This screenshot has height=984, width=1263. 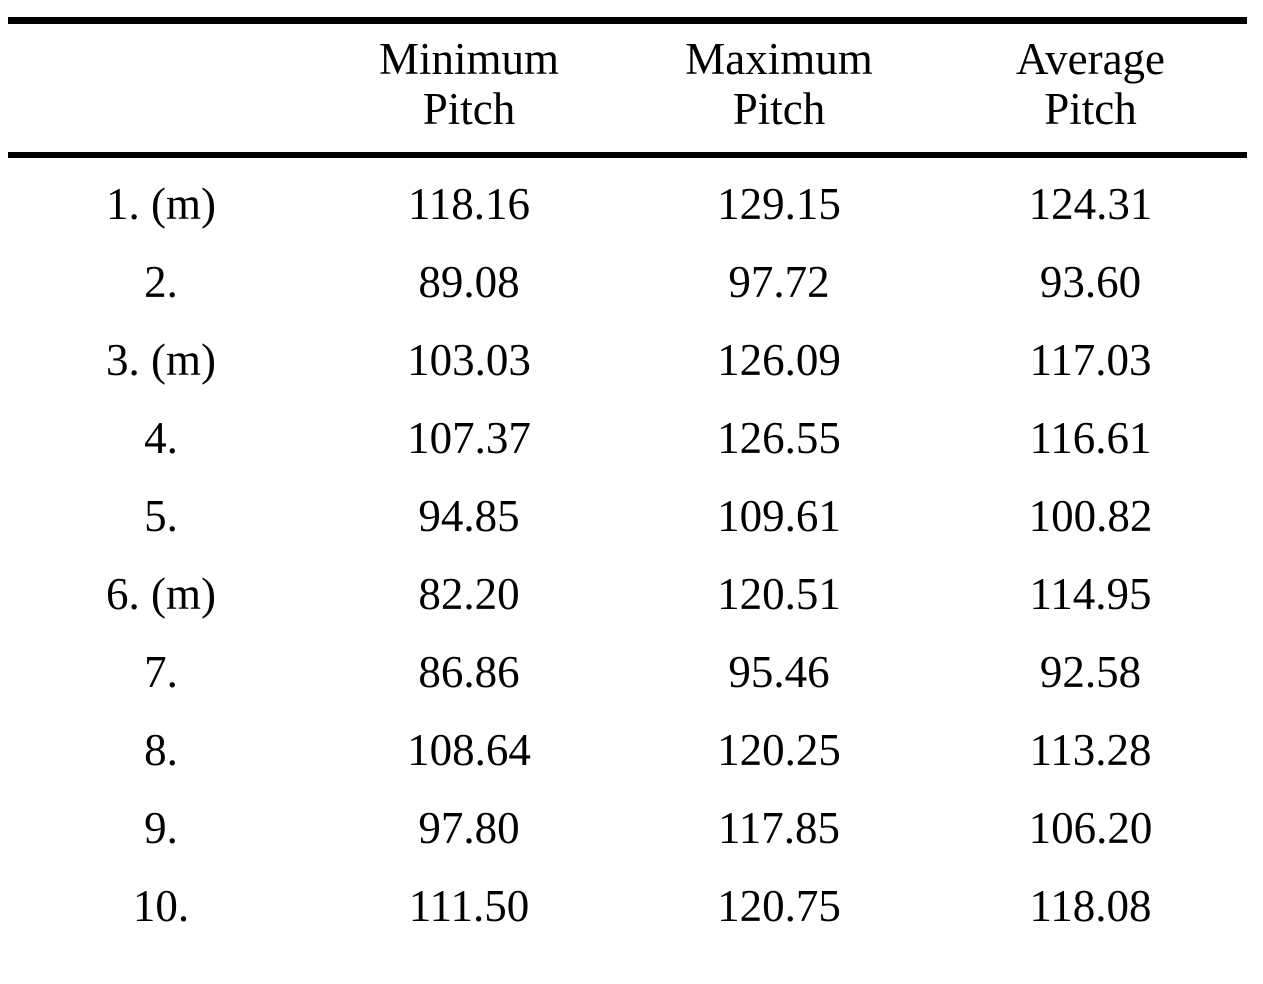 What do you see at coordinates (779, 84) in the screenshot?
I see `col-header-label: Maximum Pitch` at bounding box center [779, 84].